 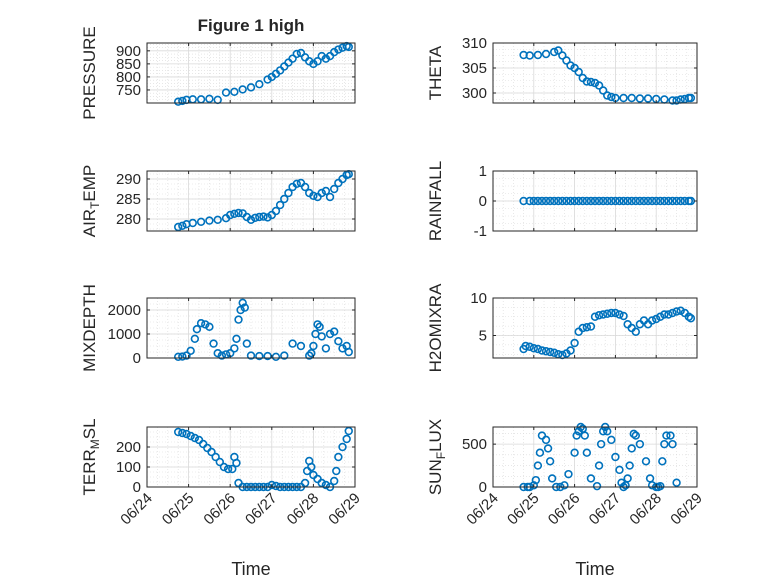 I want to click on y-axis-label: PRESSURE, so click(x=89, y=73).